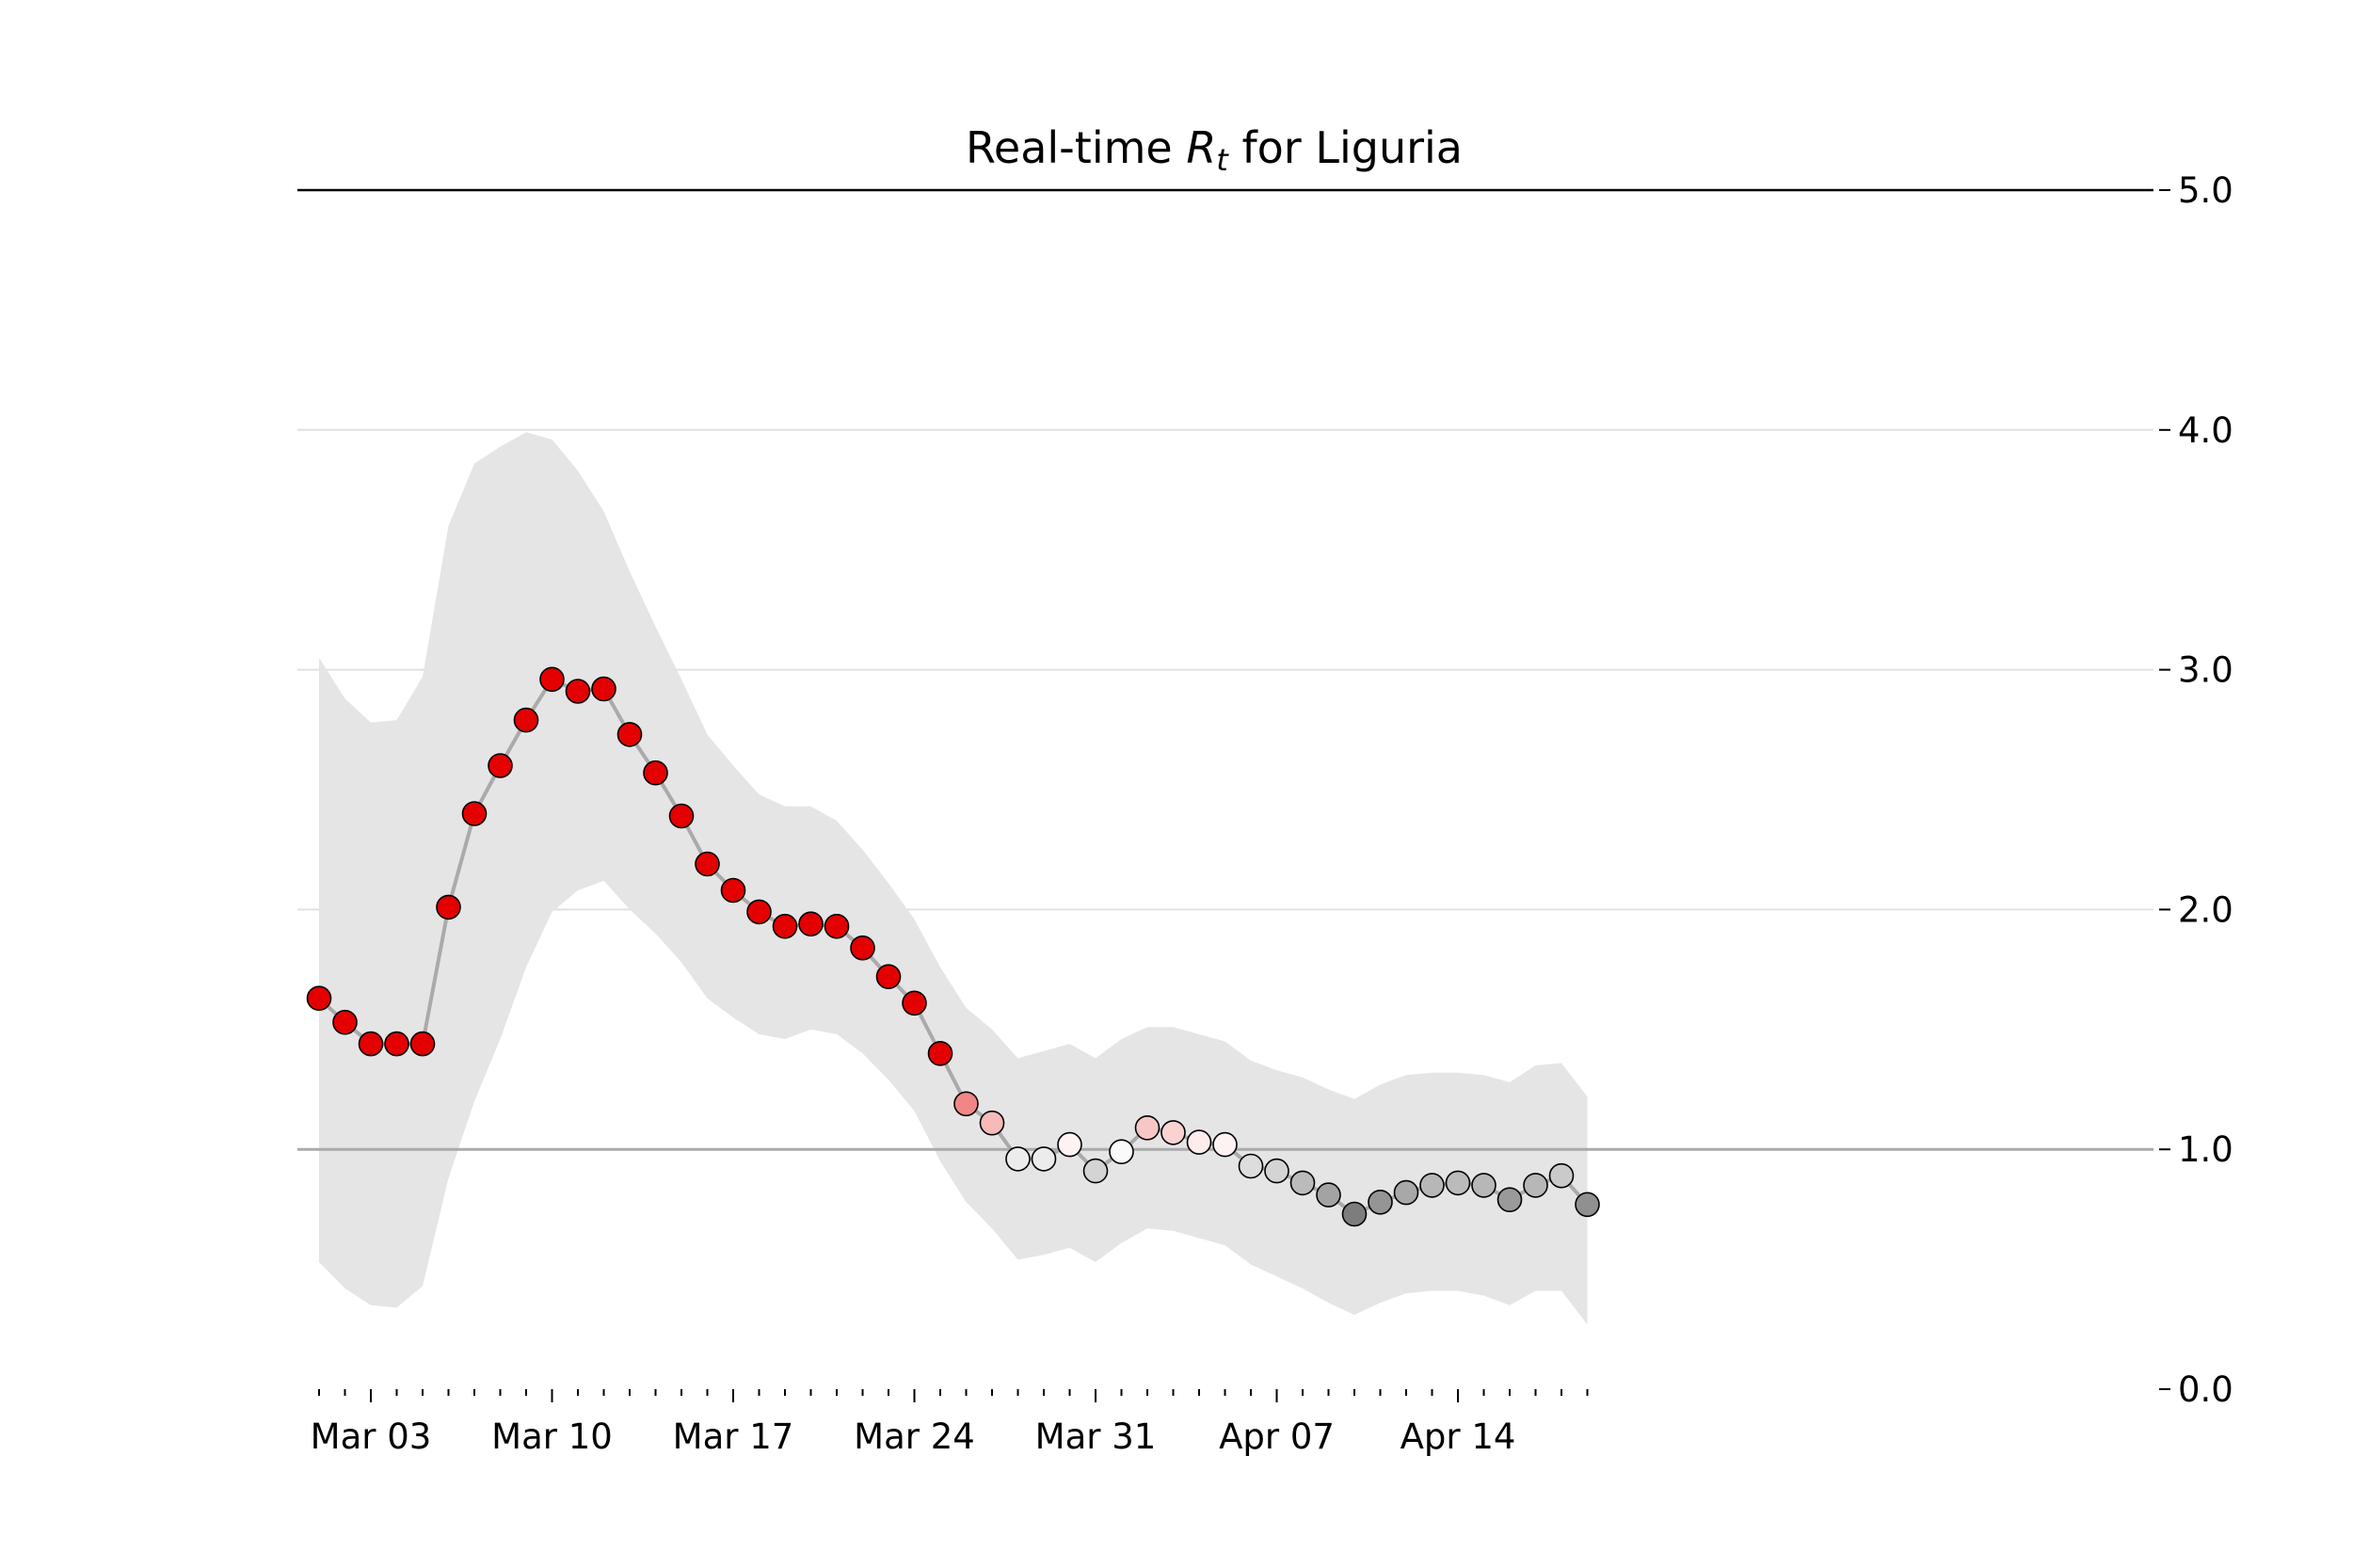  What do you see at coordinates (372, 1436) in the screenshot?
I see `x-tick-label: Mar 03` at bounding box center [372, 1436].